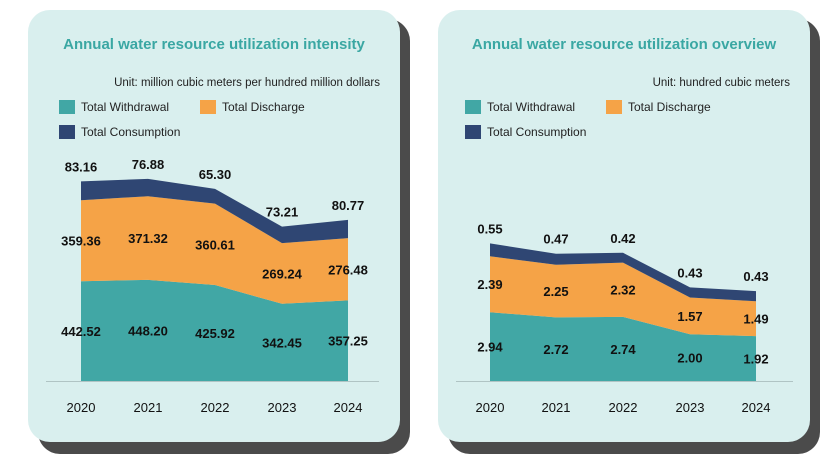 This screenshot has height=455, width=825. I want to click on data-label-discharge: 1.49, so click(755, 319).